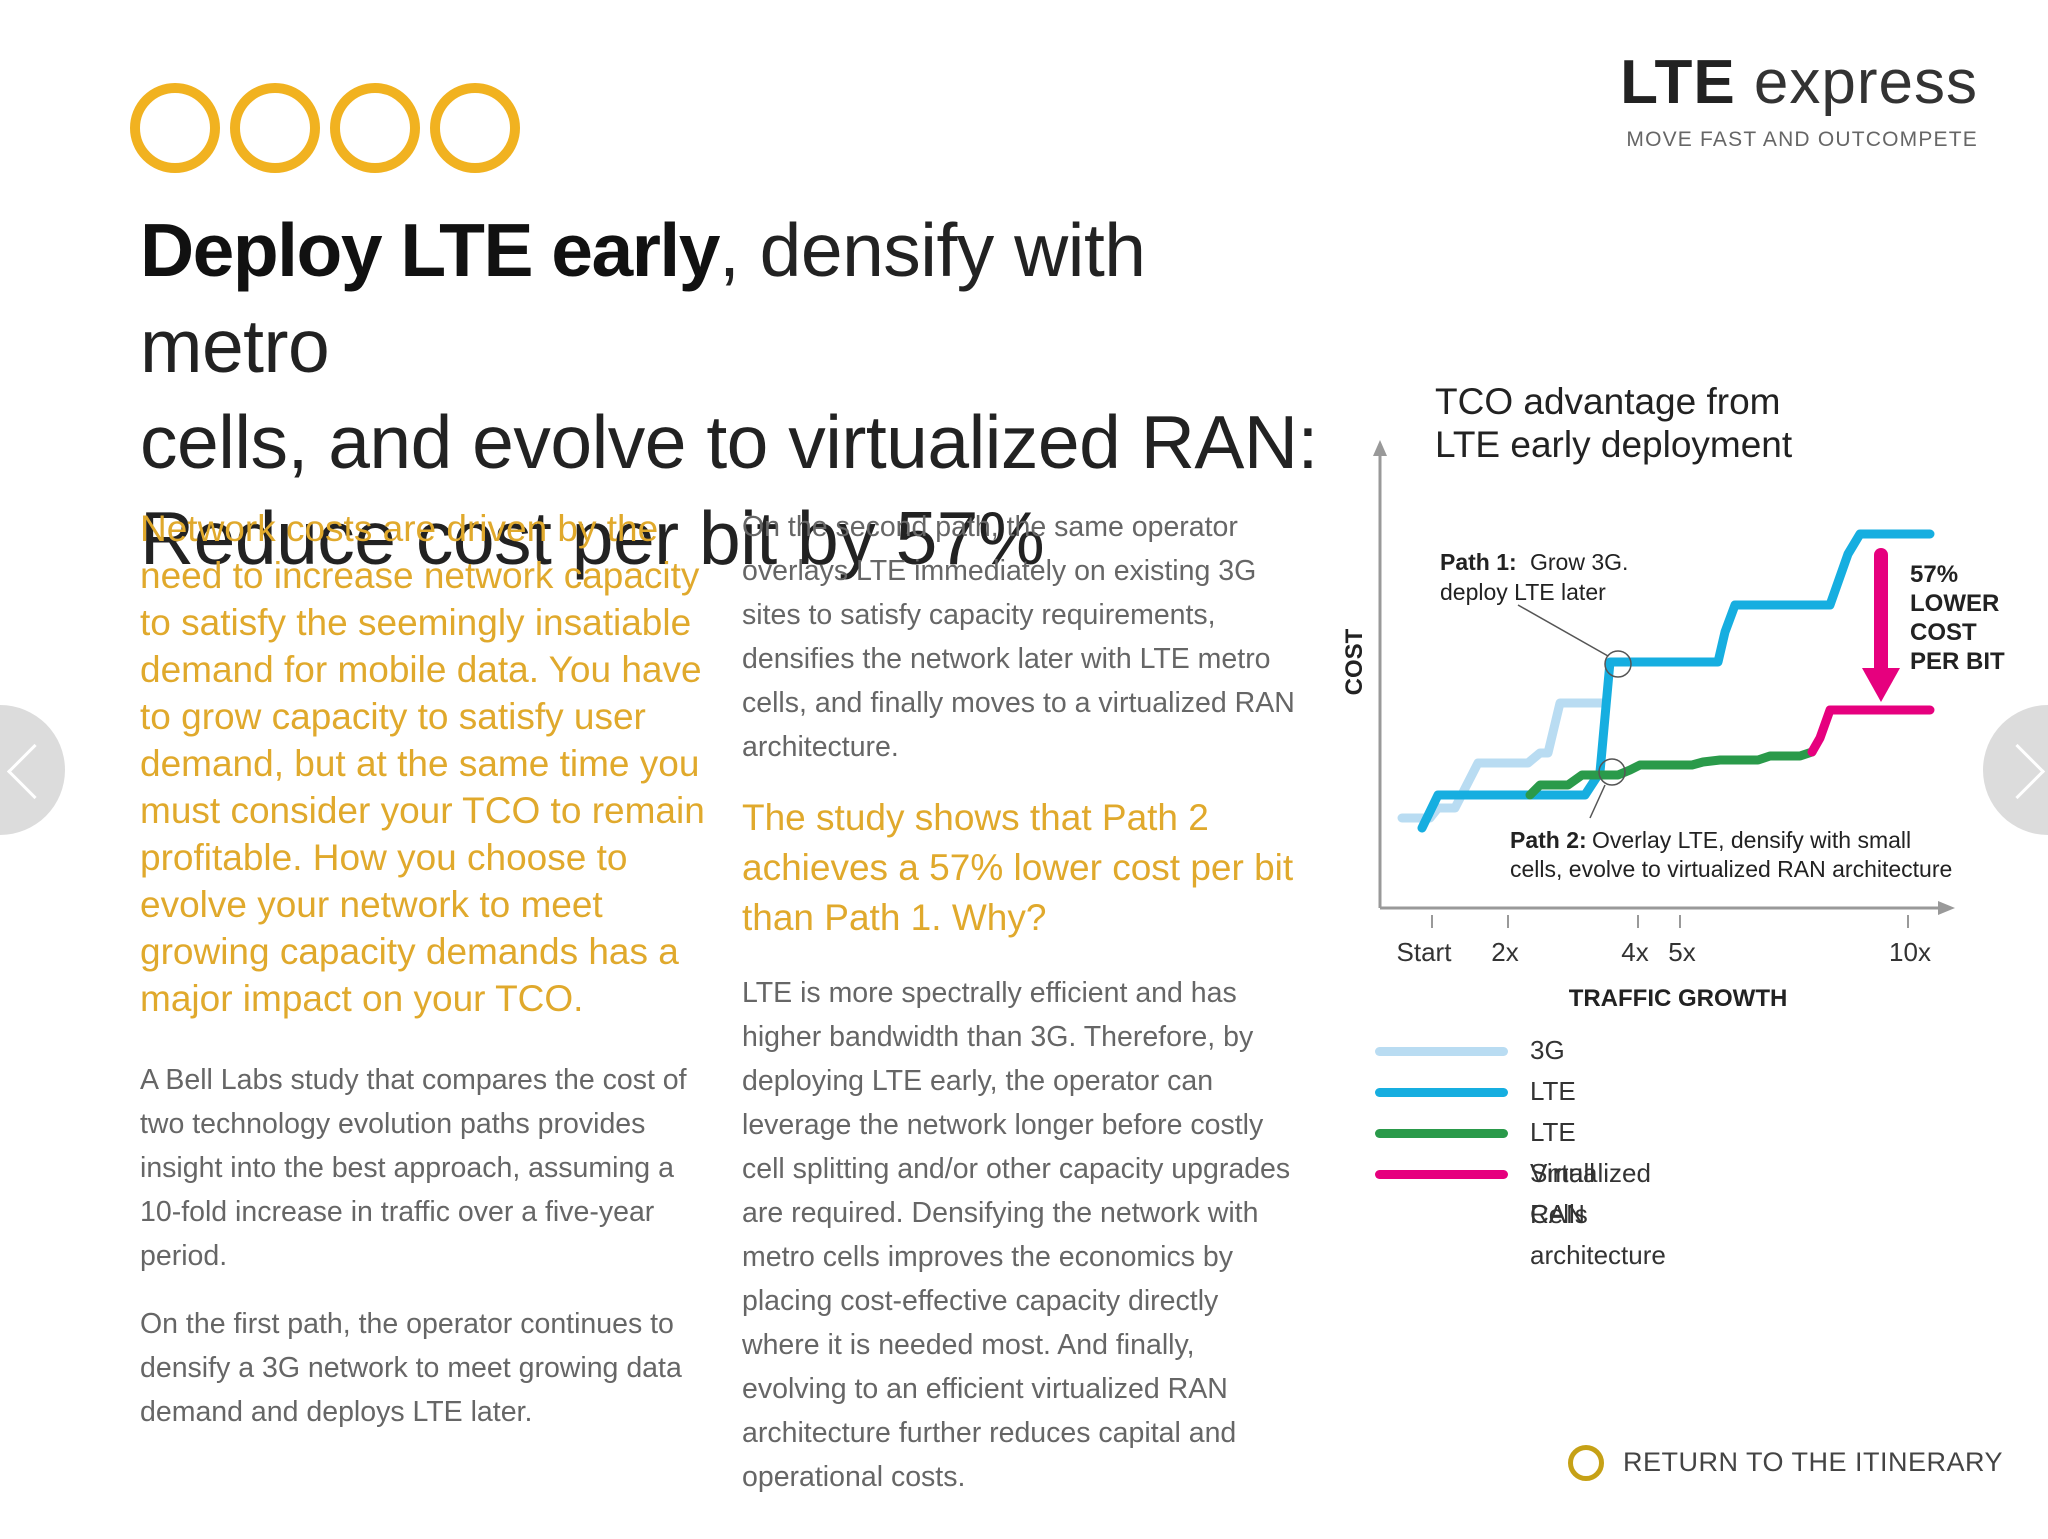 The width and height of the screenshot is (2048, 1539). I want to click on x-tick-label: 4x, so click(1634, 952).